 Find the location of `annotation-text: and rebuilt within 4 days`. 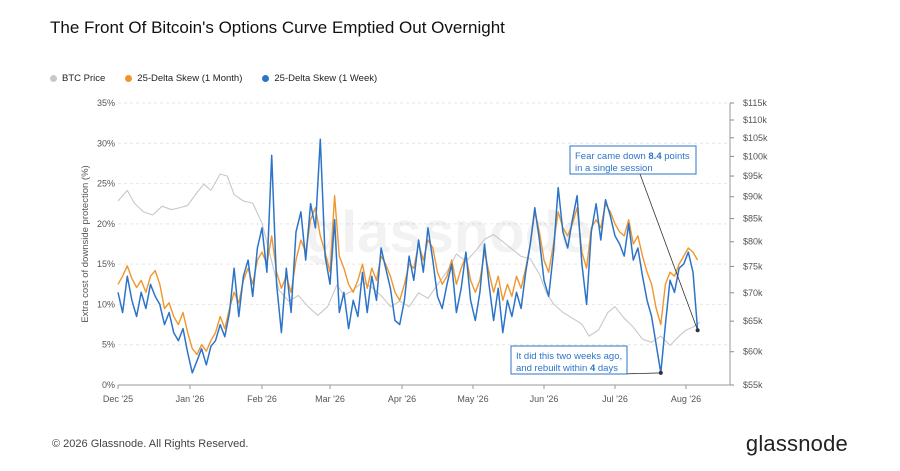

annotation-text: and rebuilt within 4 days is located at coordinates (567, 368).